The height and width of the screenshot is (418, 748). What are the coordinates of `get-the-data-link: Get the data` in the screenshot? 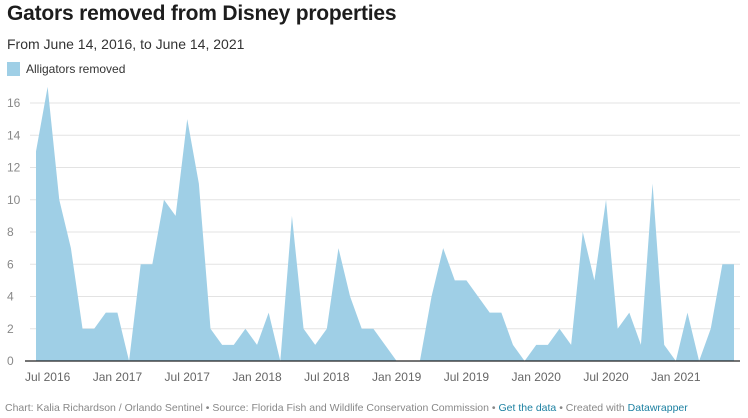 It's located at (527, 408).